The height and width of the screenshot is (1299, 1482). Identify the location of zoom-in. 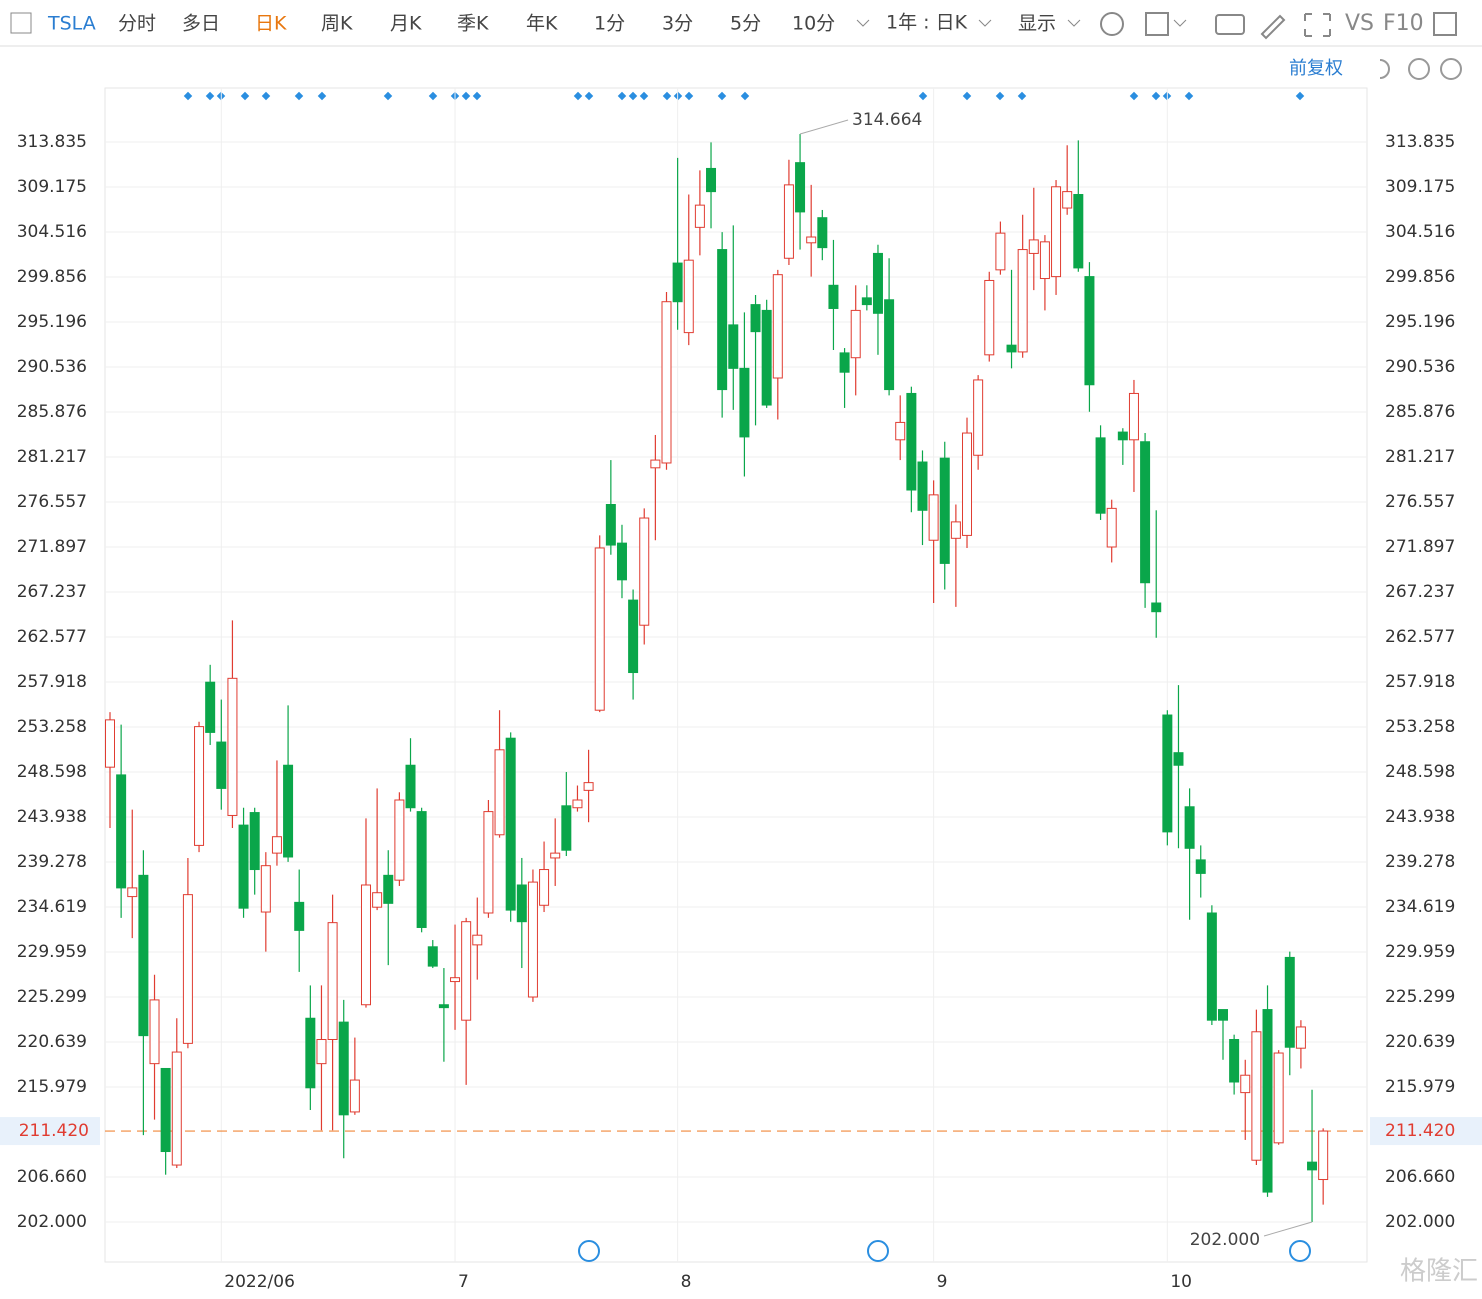
(1451, 69).